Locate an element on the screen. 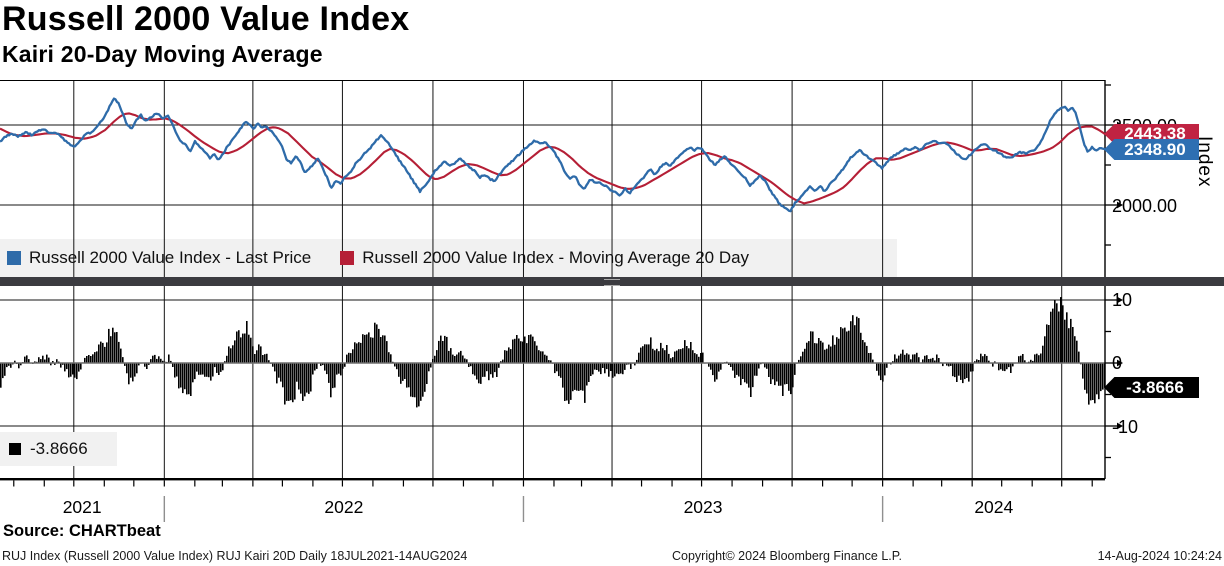  y-tick-label-2000: 2000.00 is located at coordinates (1145, 206).